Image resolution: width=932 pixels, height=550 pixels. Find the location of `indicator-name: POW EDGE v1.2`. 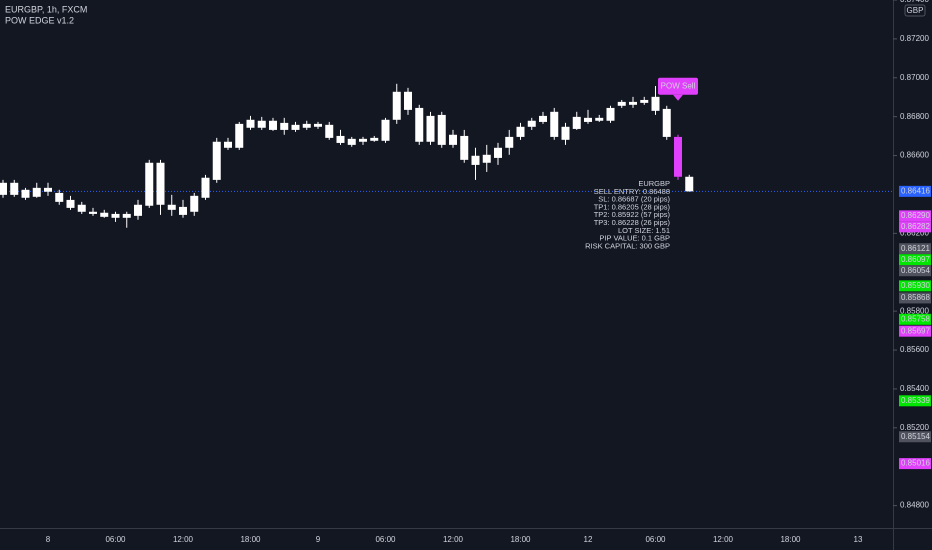

indicator-name: POW EDGE v1.2 is located at coordinates (39, 20).